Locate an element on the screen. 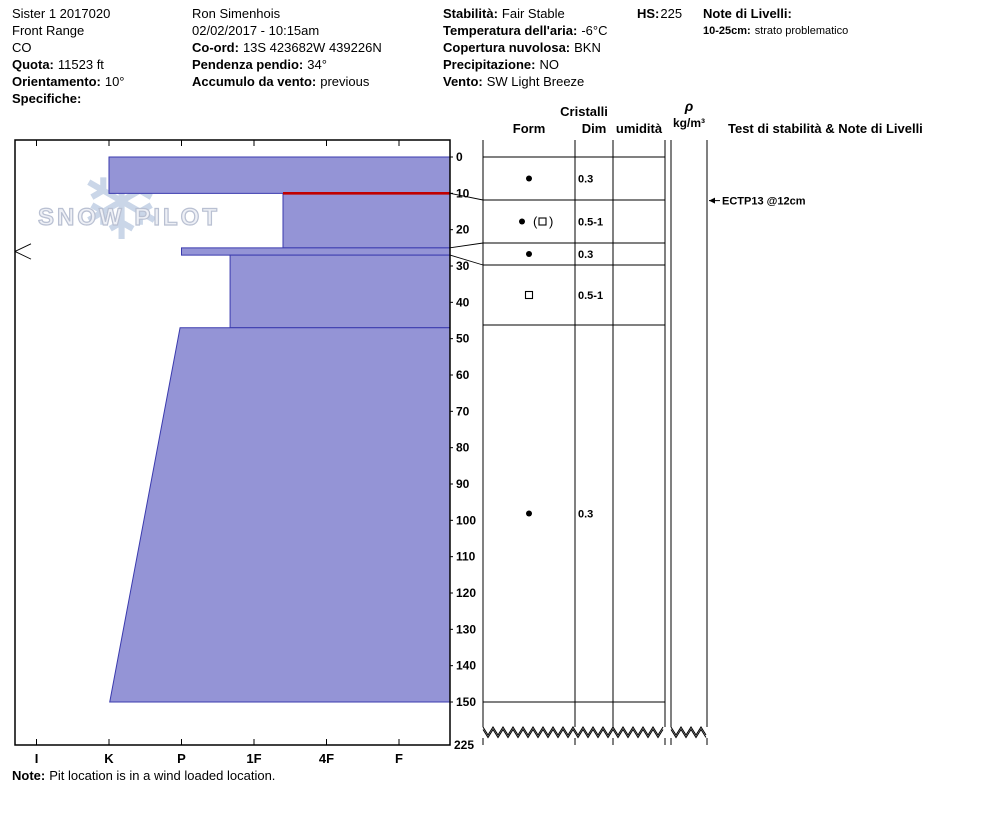  air-temp-line: Temperatura dell'aria: -6°C is located at coordinates (525, 30).